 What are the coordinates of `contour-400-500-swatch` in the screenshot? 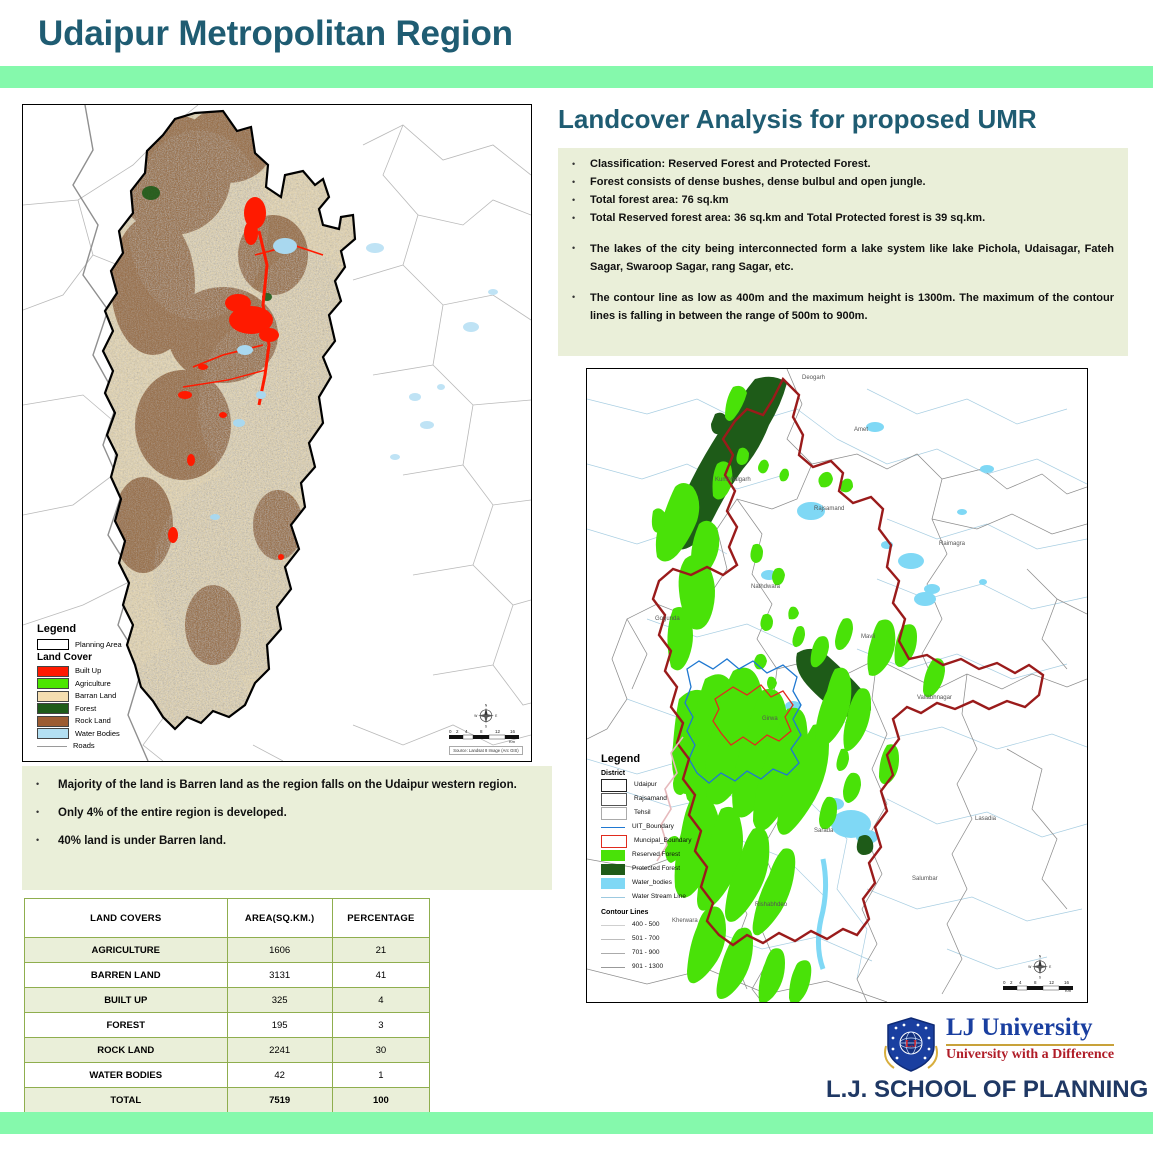 It's located at (613, 925).